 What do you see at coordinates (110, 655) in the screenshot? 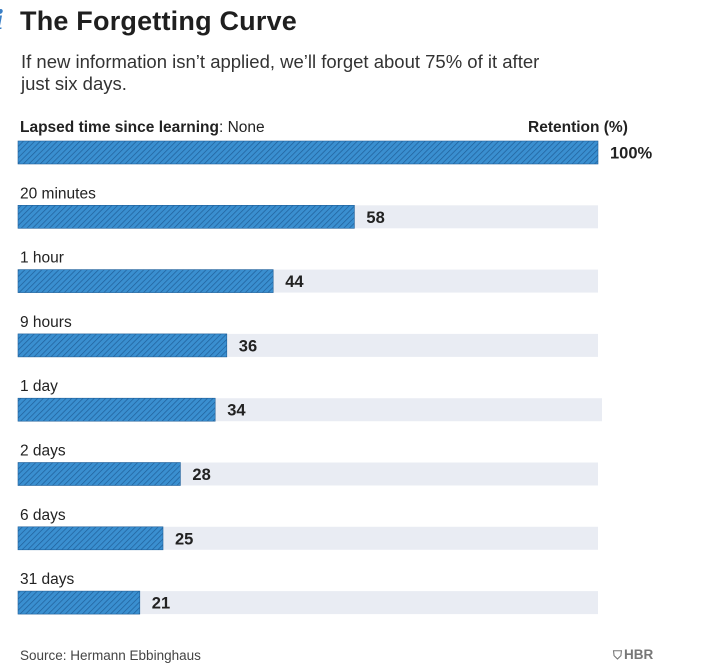
I see `source-note: Source: Hermann Ebbinghaus` at bounding box center [110, 655].